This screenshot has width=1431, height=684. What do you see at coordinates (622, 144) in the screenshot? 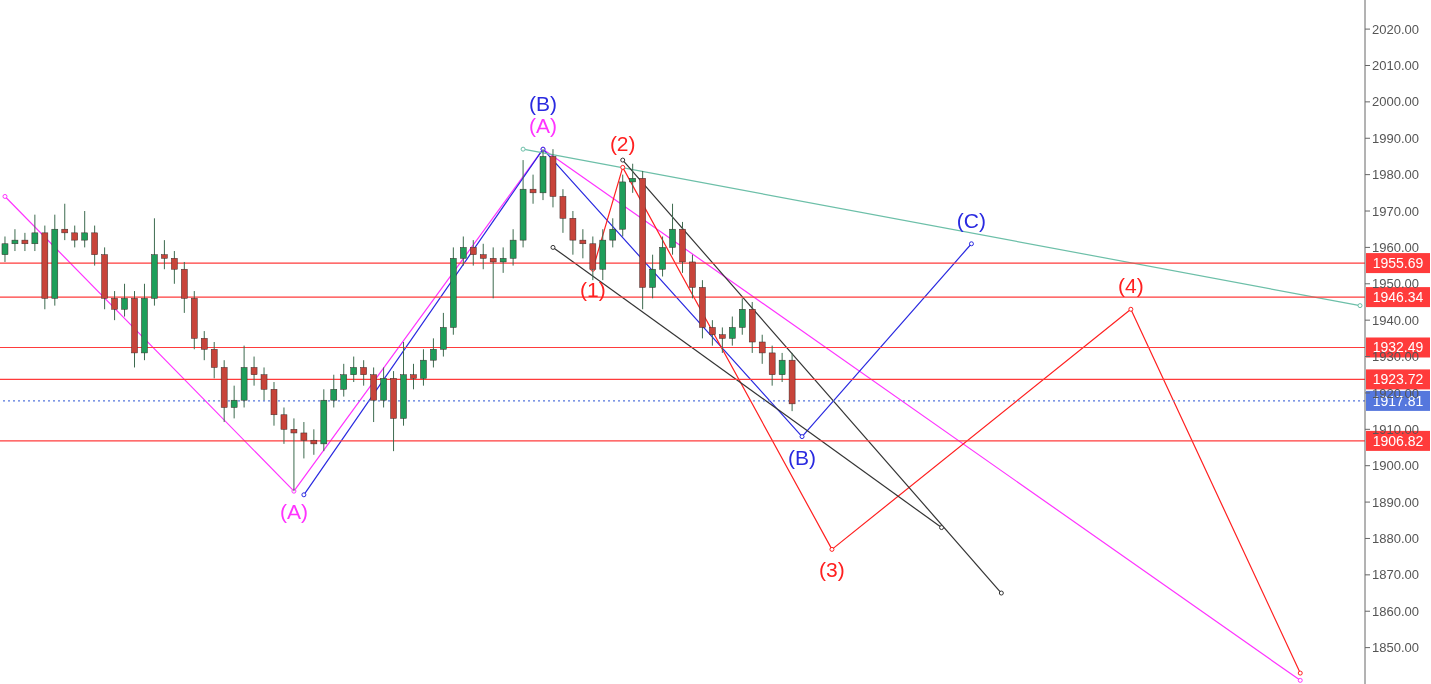
I see `annotation: (2)` at bounding box center [622, 144].